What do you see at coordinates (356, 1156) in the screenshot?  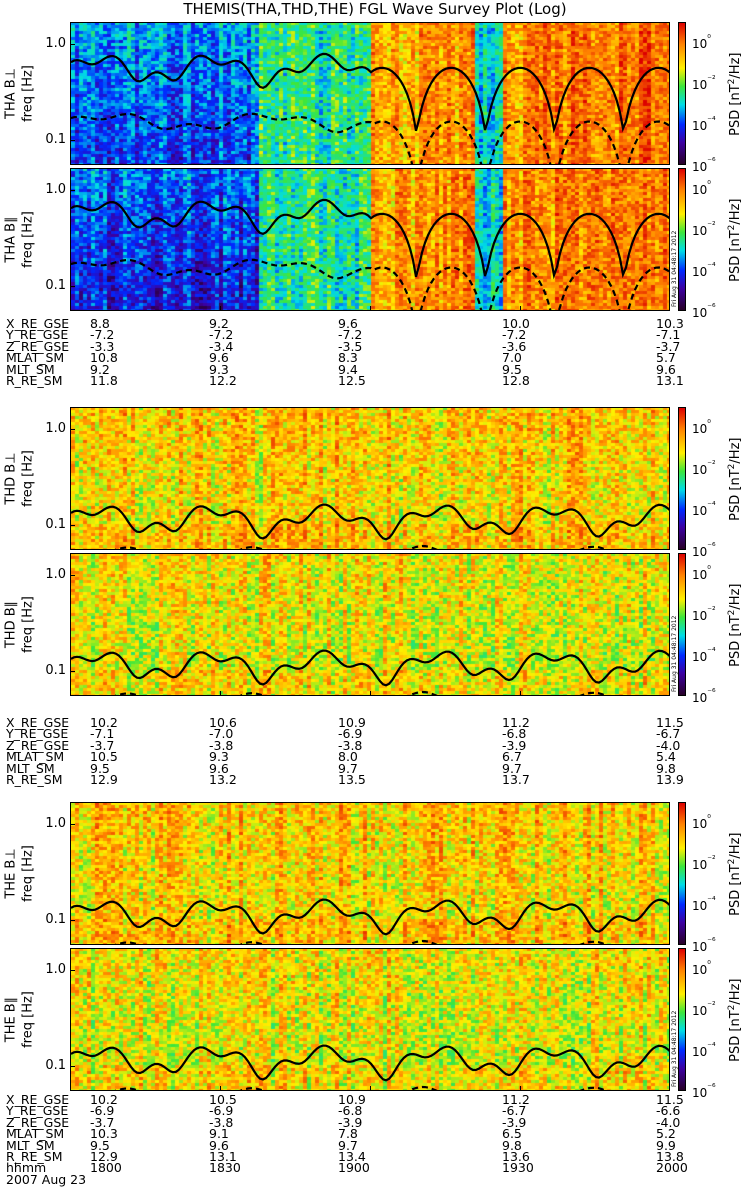 I see `ephemeris-row: R_RE_SM 12.9 13.1 13.4 13.6 13.8` at bounding box center [356, 1156].